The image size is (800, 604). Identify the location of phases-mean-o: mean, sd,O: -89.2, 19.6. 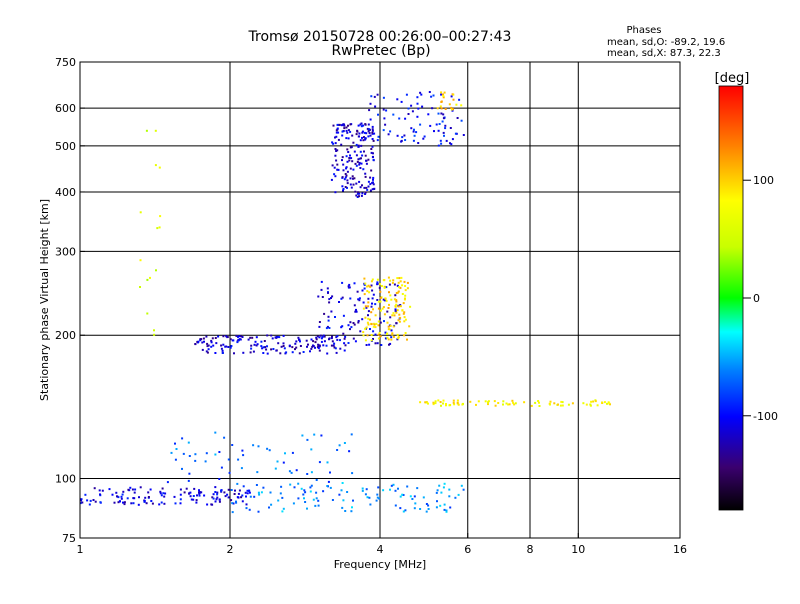
(666, 42).